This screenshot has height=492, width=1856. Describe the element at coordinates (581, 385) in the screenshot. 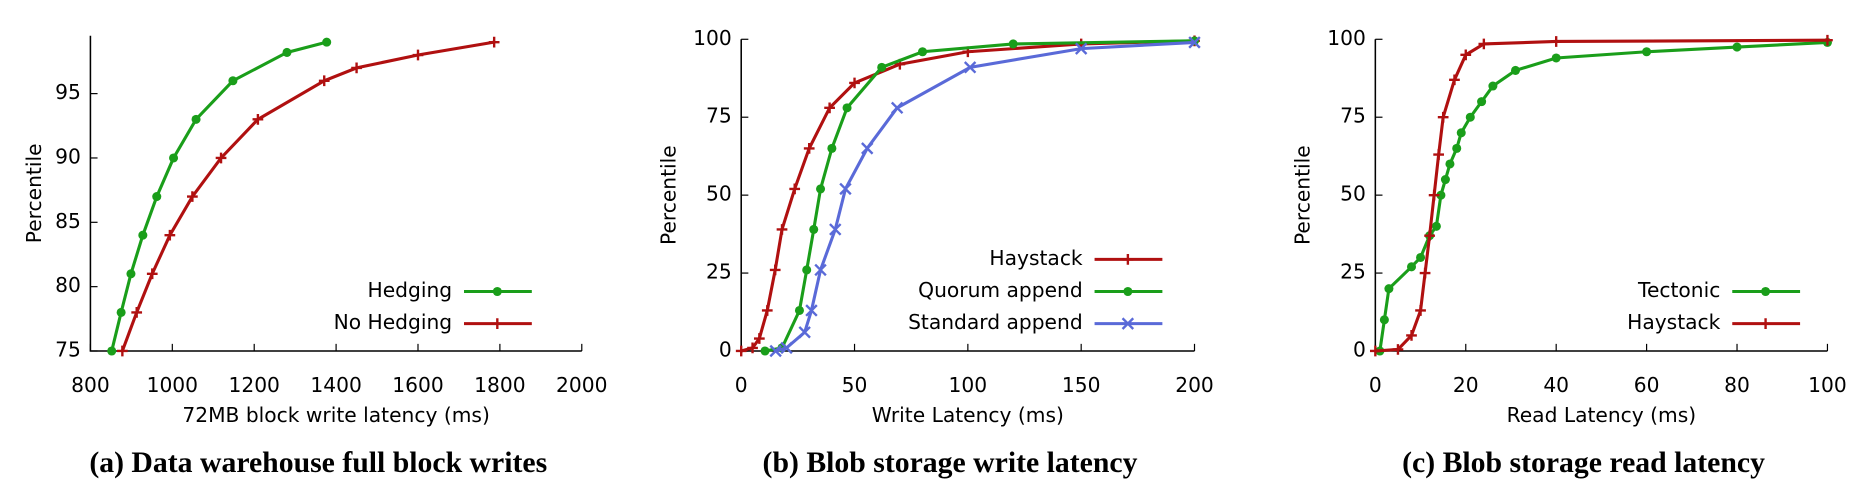

I see `x-tick-label: 2000` at that location.